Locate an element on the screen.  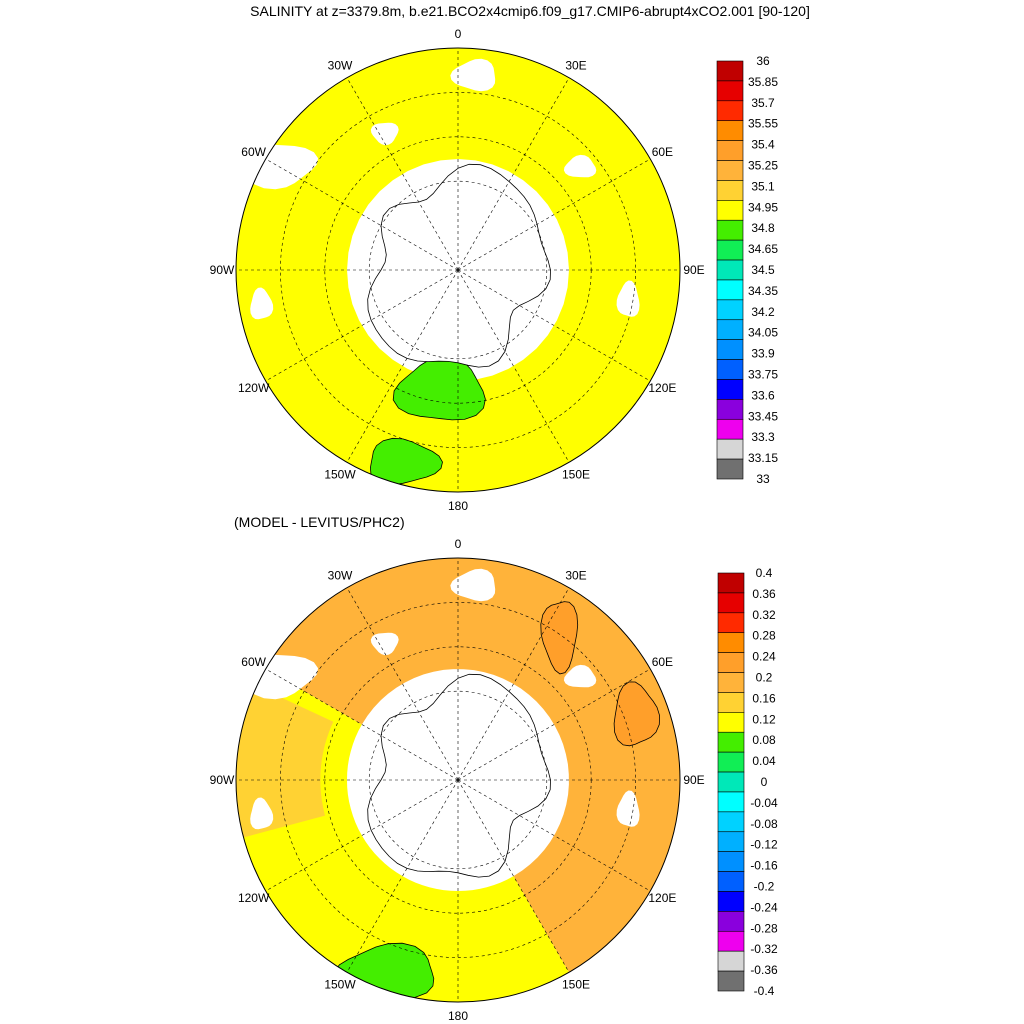
colorbar-label: 0.04 is located at coordinates (764, 761).